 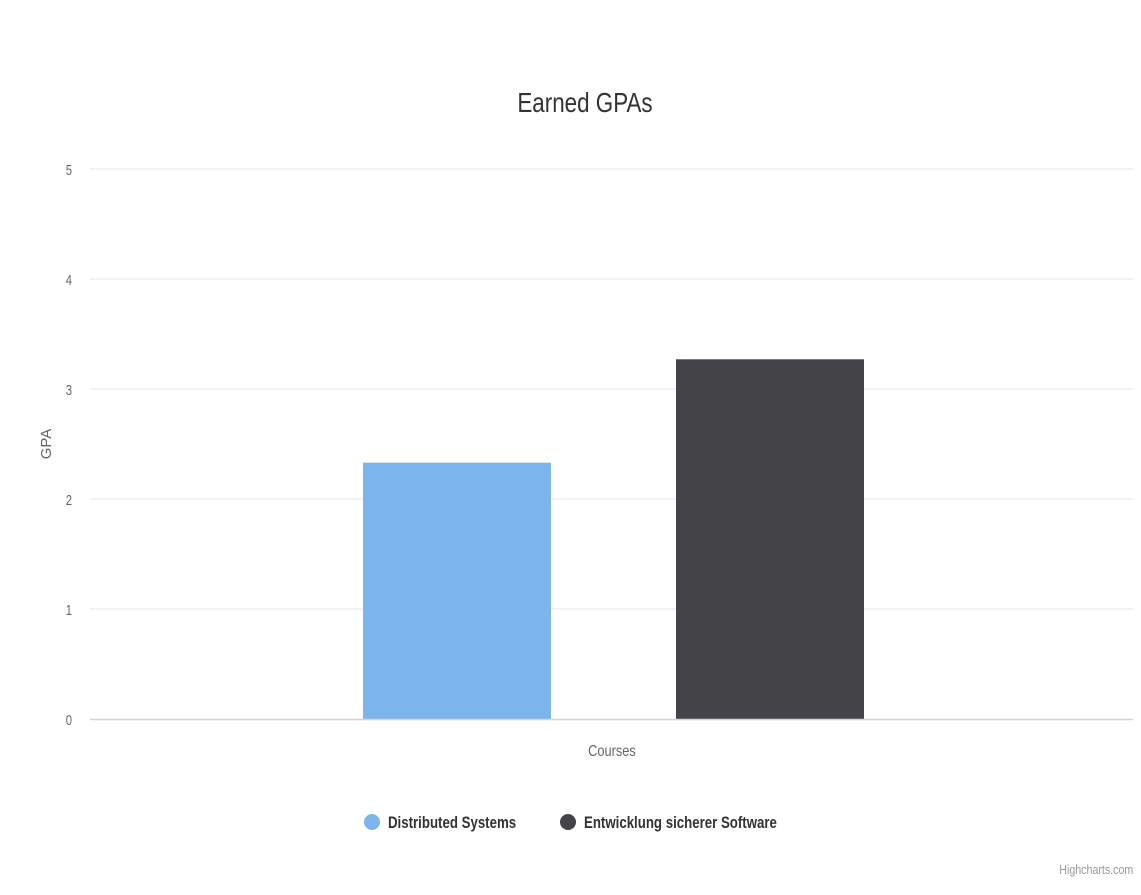 I want to click on y-tick-label: 1, so click(x=69, y=609).